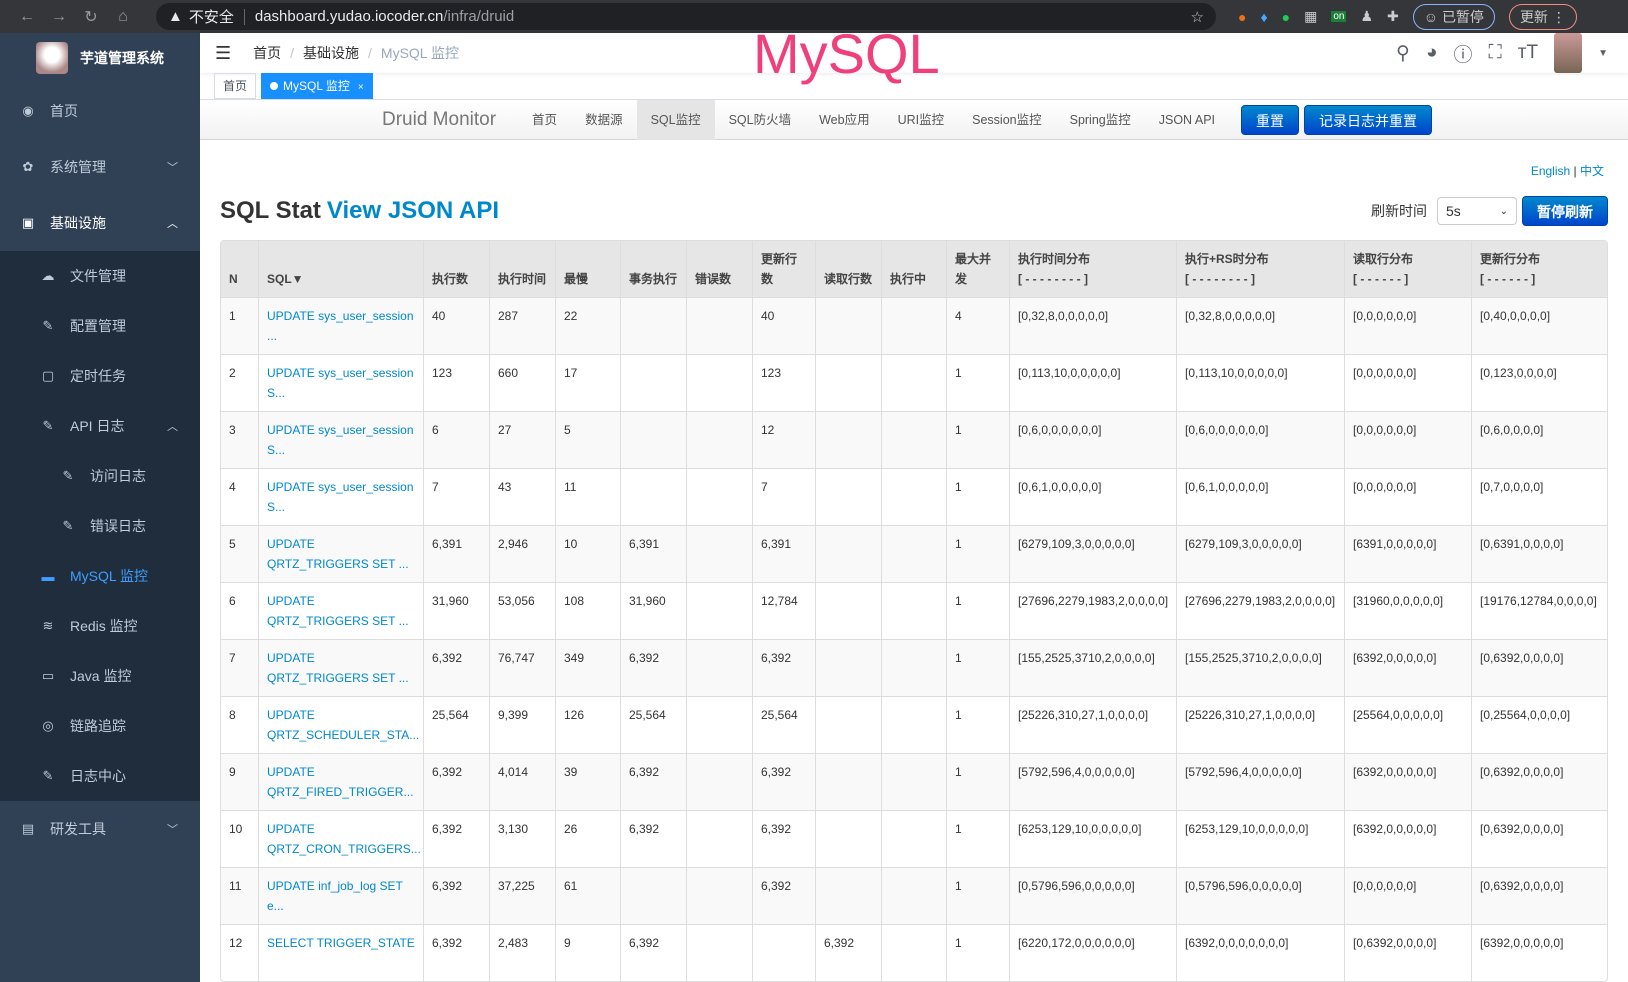  I want to click on table-cell: 9, so click(239, 781).